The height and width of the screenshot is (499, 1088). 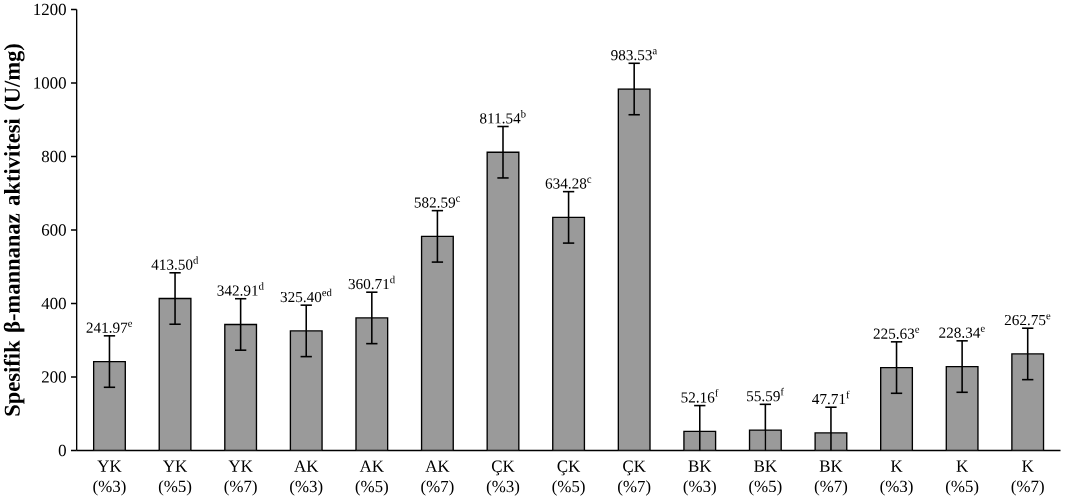 What do you see at coordinates (109, 327) in the screenshot?
I see `data-label: 241.97$^{e}$` at bounding box center [109, 327].